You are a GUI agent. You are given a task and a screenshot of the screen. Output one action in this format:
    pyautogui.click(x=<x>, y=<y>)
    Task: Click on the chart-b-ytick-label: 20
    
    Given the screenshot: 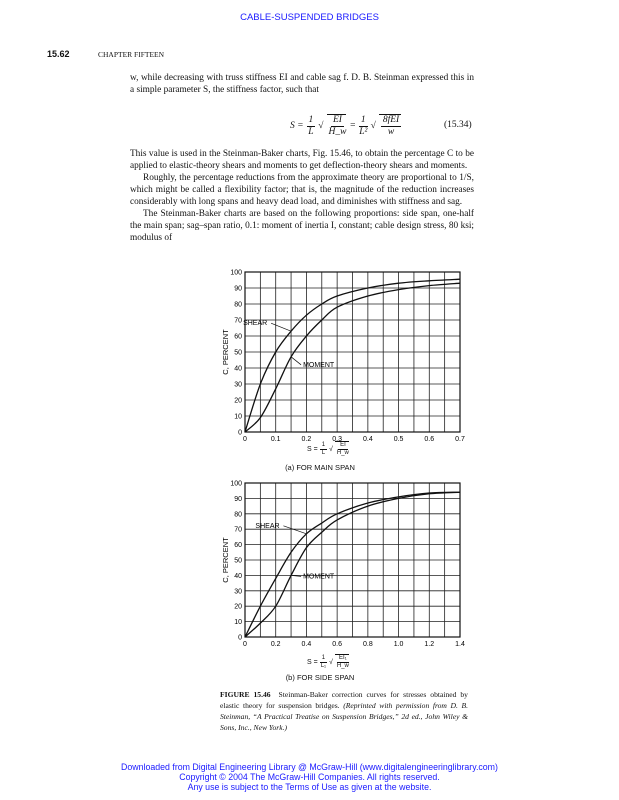 What is the action you would take?
    pyautogui.click(x=238, y=607)
    